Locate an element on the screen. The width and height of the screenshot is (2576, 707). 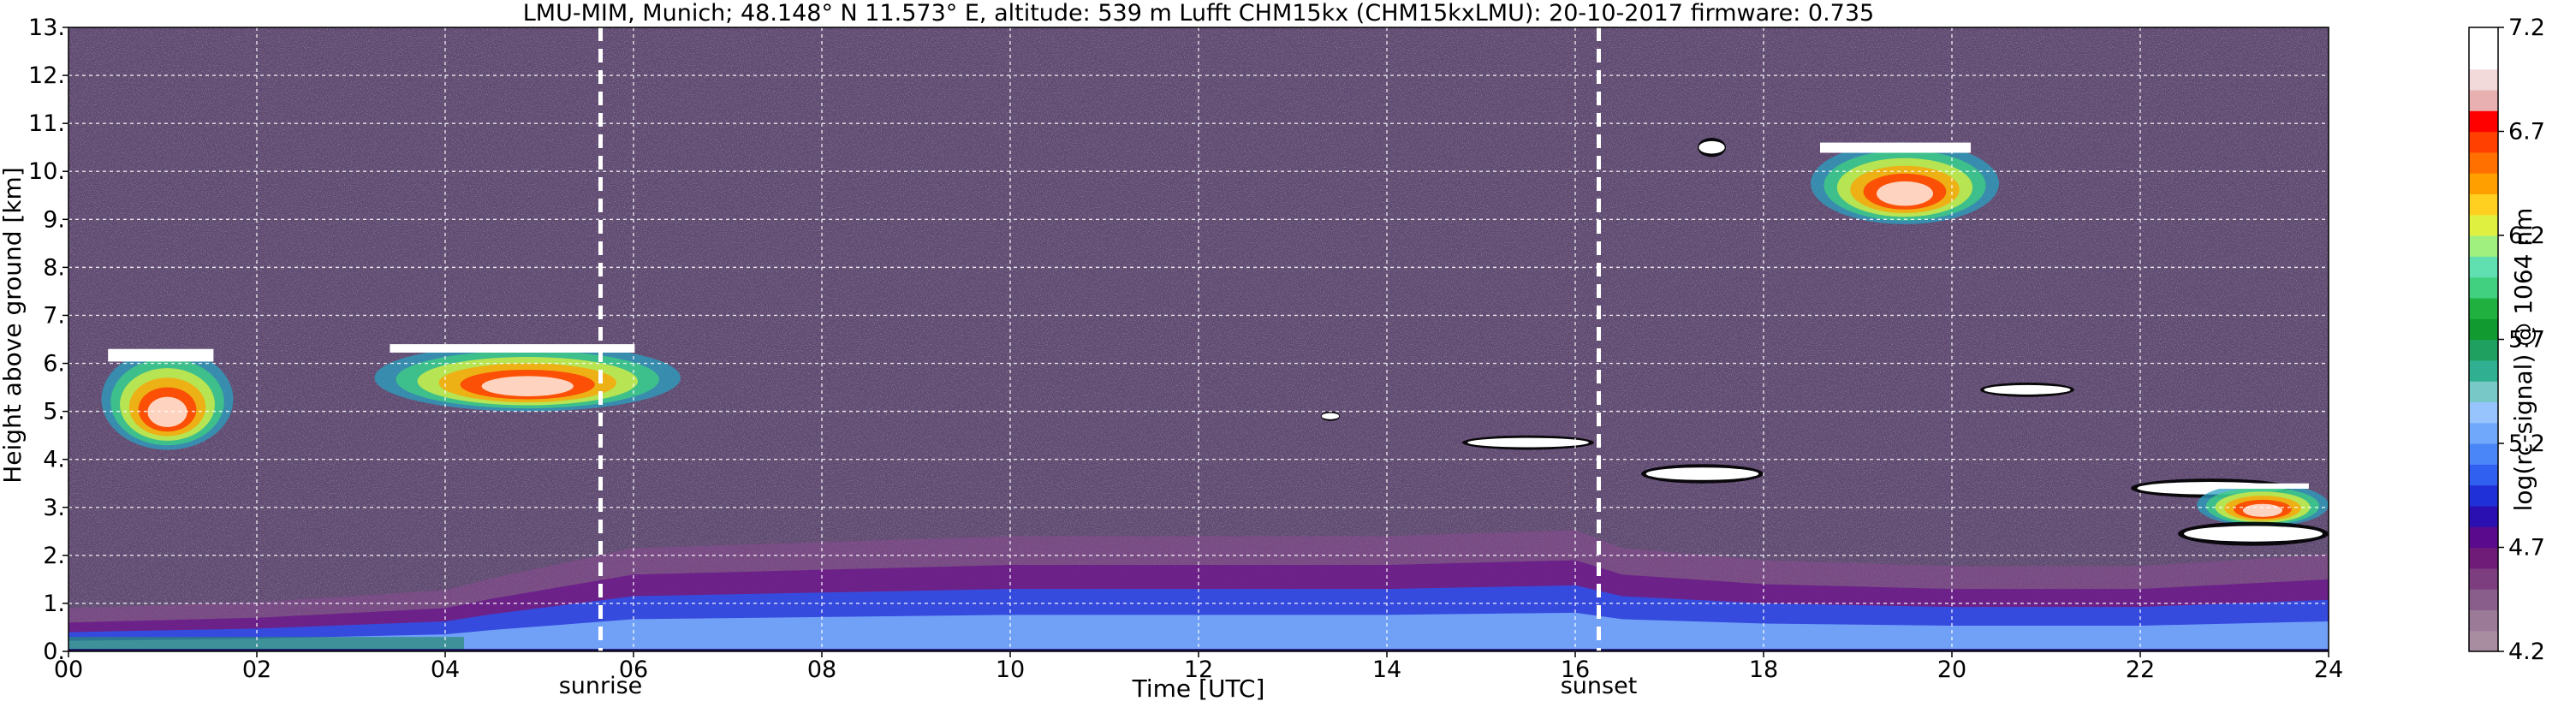
x-axis: 00 02 04 06 08 10 12 14 16 18 20 22 24 is located at coordinates (1198, 667).